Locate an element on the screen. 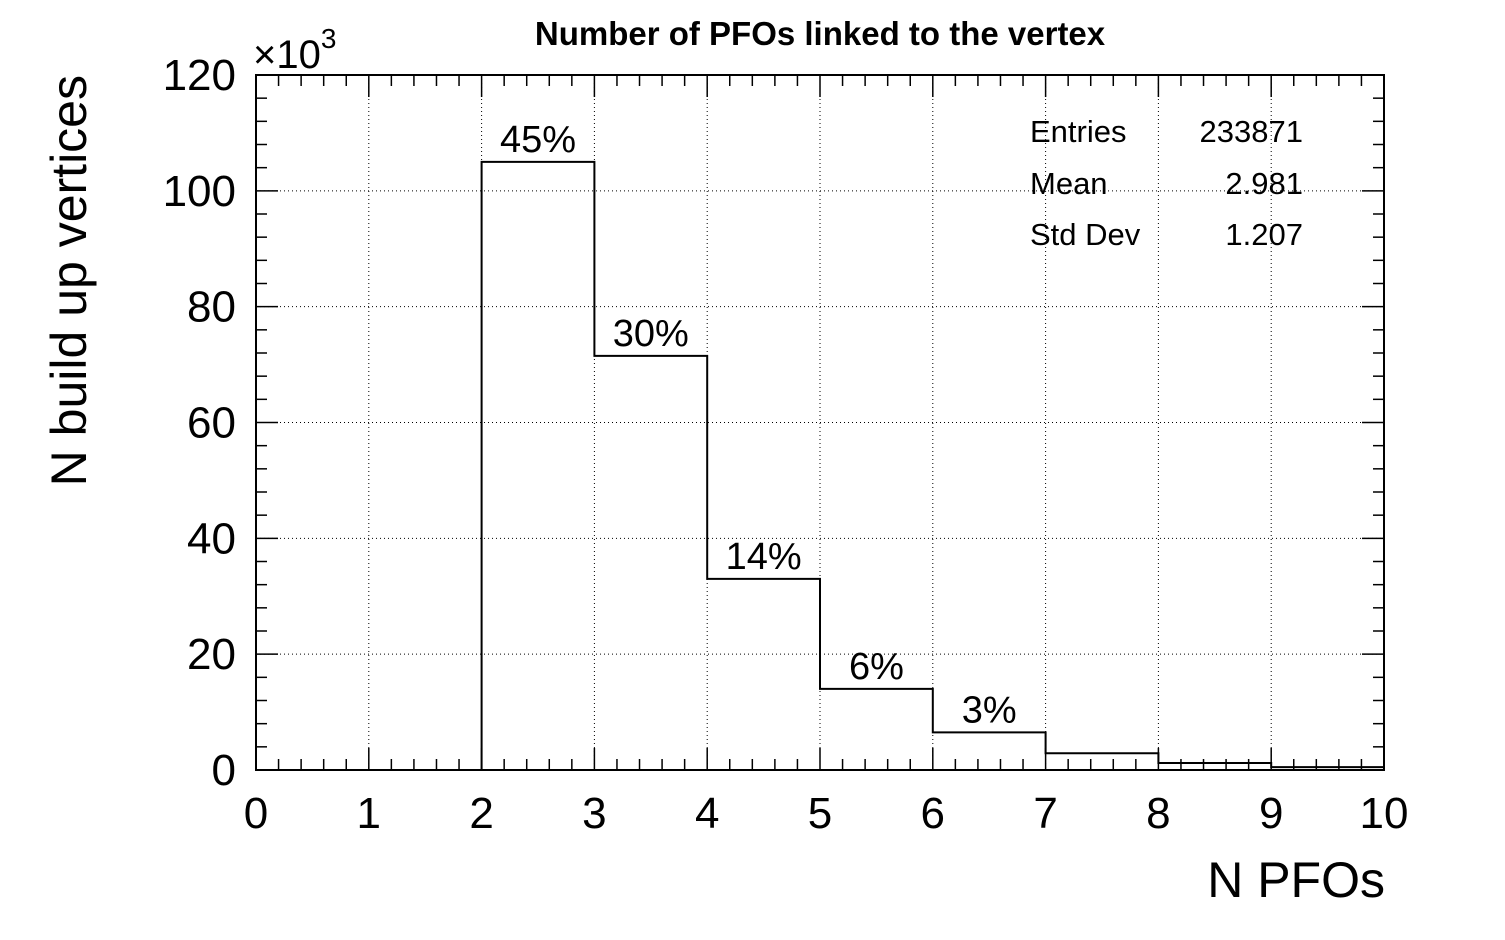 Image resolution: width=1505 pixels, height=940 pixels. x-tick-label: 6 is located at coordinates (933, 813).